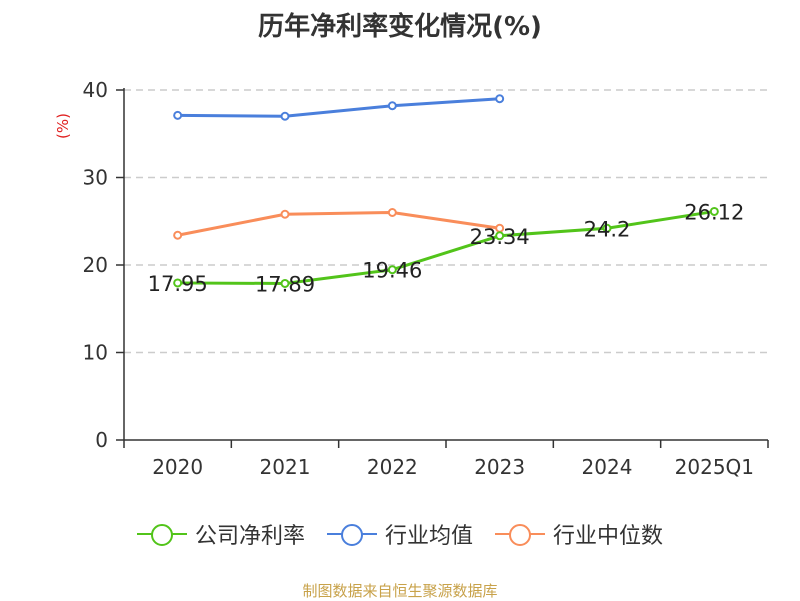 The image size is (800, 601). I want to click on data-label: 17.89, so click(285, 284).